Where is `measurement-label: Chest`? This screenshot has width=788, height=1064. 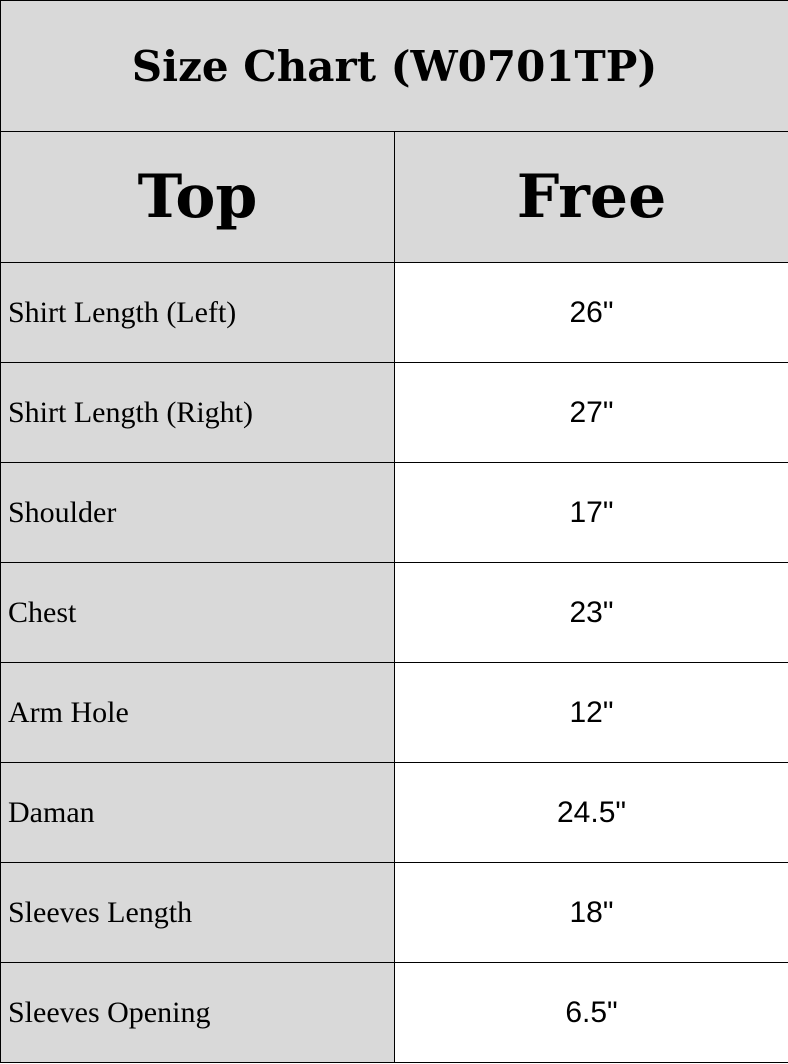 measurement-label: Chest is located at coordinates (197, 612).